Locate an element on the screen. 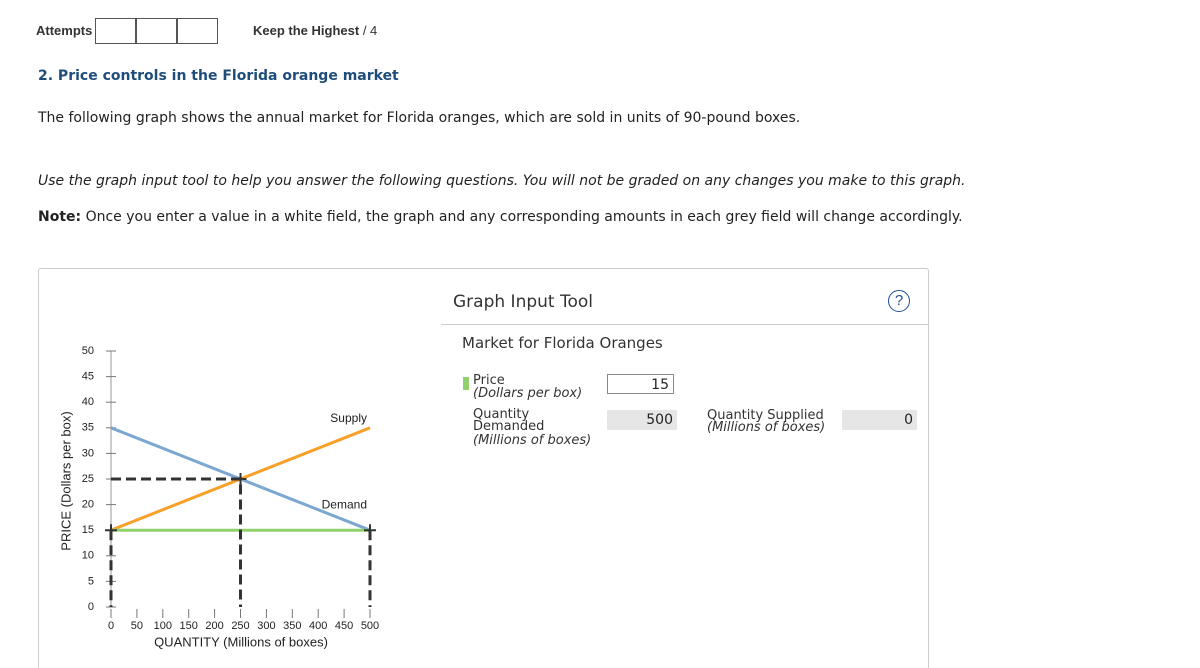  x-tick-label: 50 is located at coordinates (137, 626).